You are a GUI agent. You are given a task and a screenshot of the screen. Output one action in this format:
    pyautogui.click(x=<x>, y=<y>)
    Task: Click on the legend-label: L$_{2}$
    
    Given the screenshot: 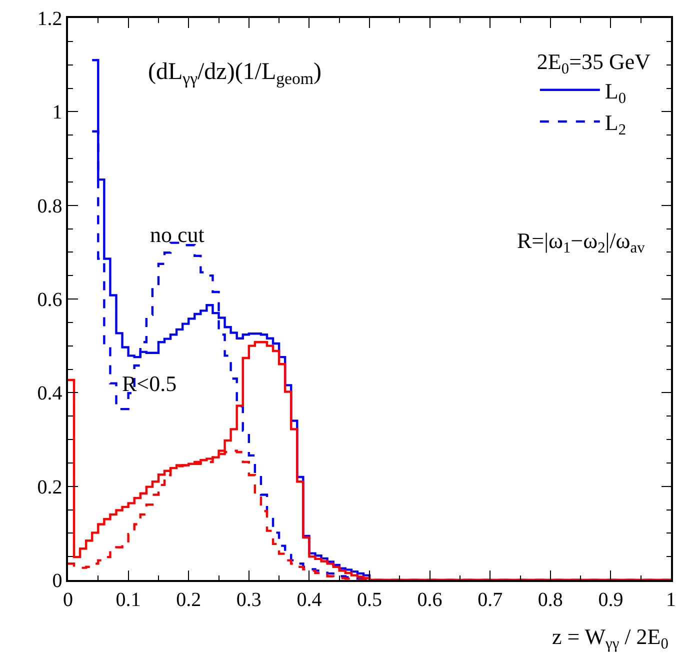 What is the action you would take?
    pyautogui.click(x=615, y=124)
    